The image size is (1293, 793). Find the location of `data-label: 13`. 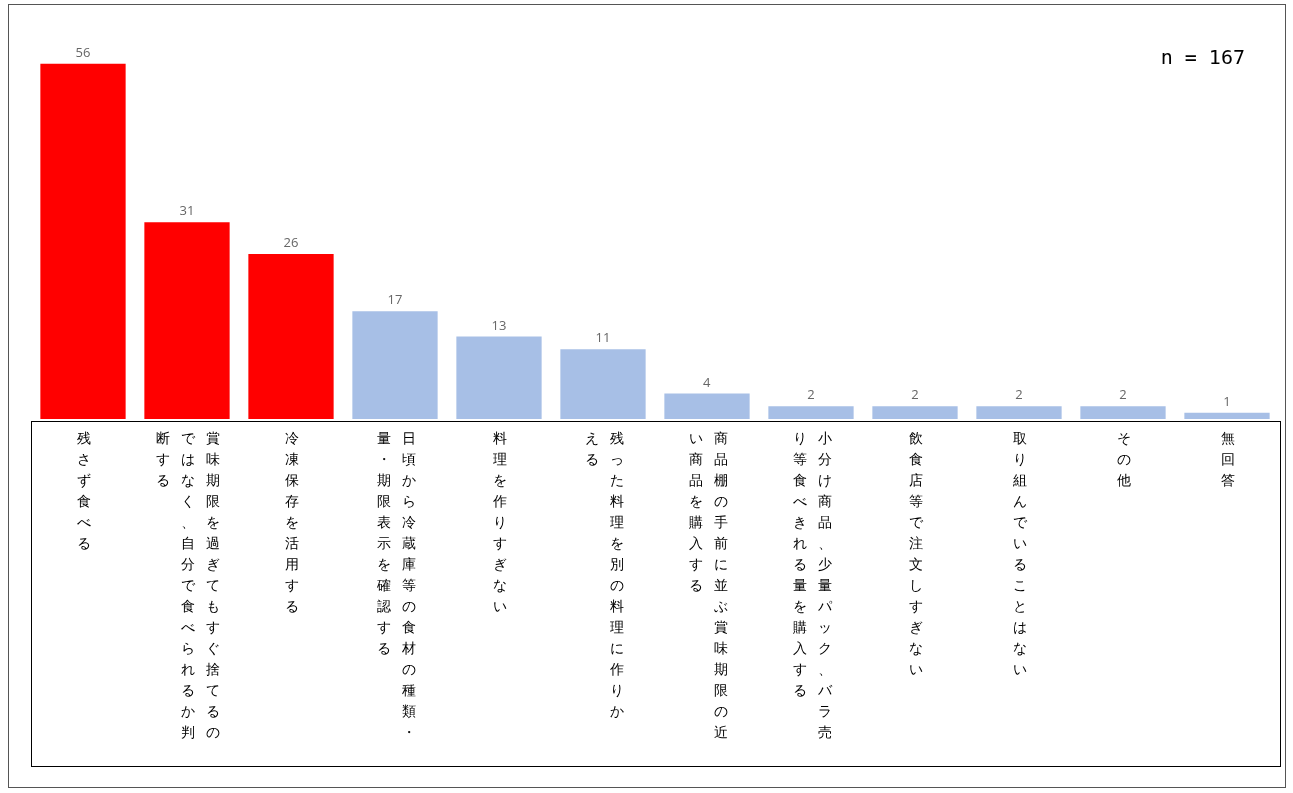

data-label: 13 is located at coordinates (499, 324).